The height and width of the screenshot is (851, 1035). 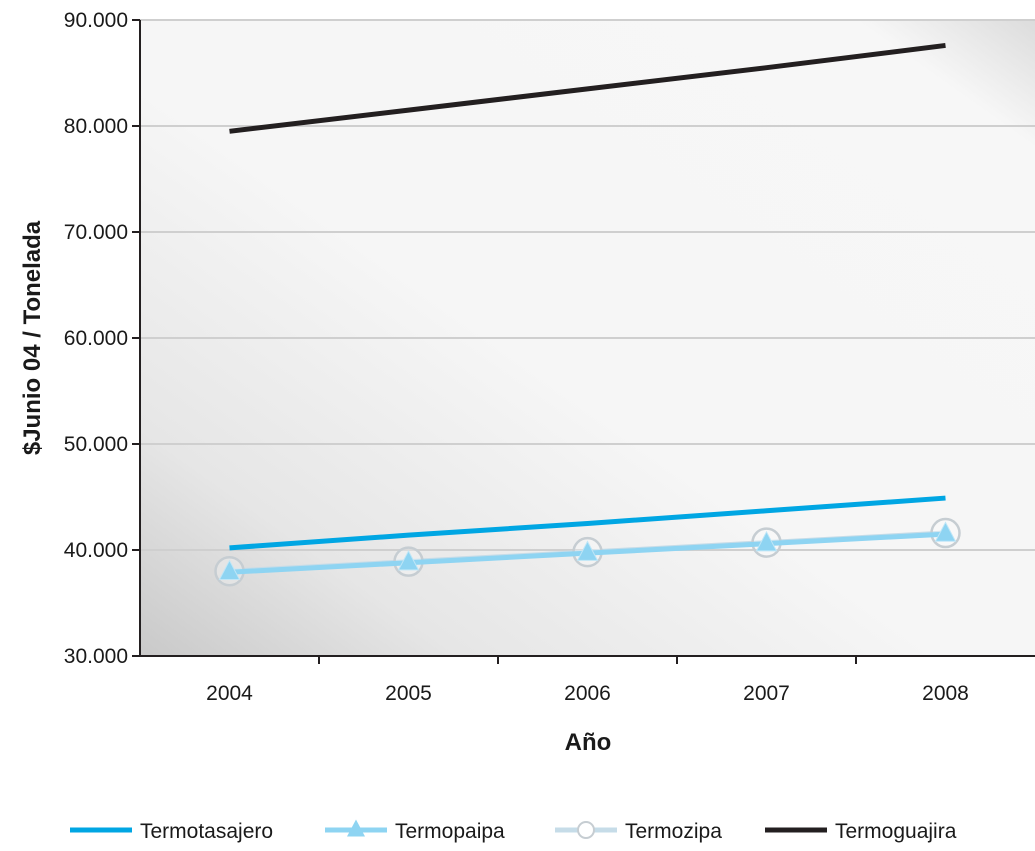 What do you see at coordinates (96, 444) in the screenshot?
I see `y-tick-label: 50.000` at bounding box center [96, 444].